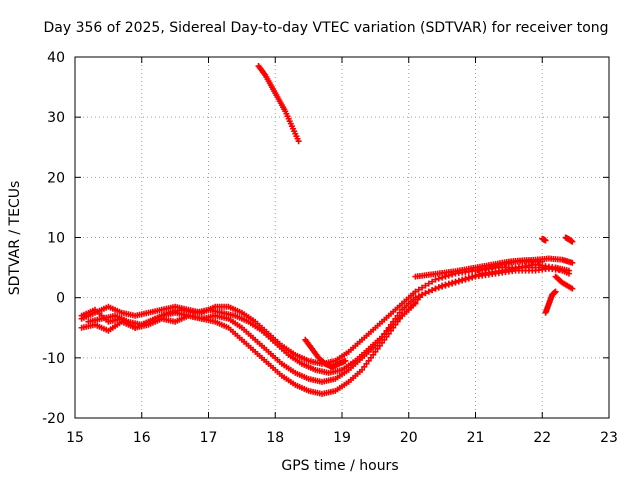 Image resolution: width=640 pixels, height=480 pixels. I want to click on y-tick-label: -20, so click(53, 419).